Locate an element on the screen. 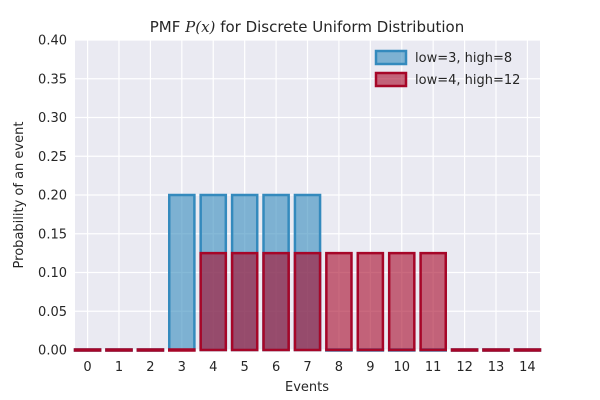 The height and width of the screenshot is (400, 600). x-tick-label: 13 is located at coordinates (496, 367).